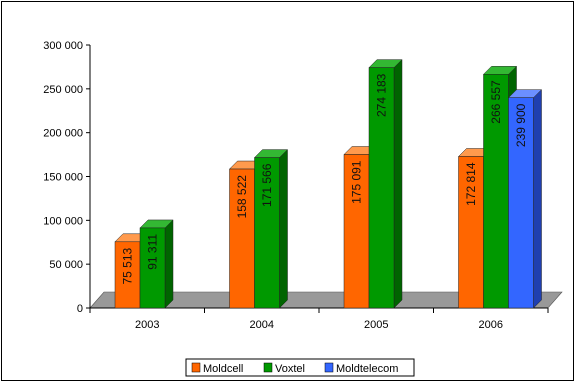 This screenshot has height=385, width=576. Describe the element at coordinates (496, 102) in the screenshot. I see `data-label: 266 557` at that location.